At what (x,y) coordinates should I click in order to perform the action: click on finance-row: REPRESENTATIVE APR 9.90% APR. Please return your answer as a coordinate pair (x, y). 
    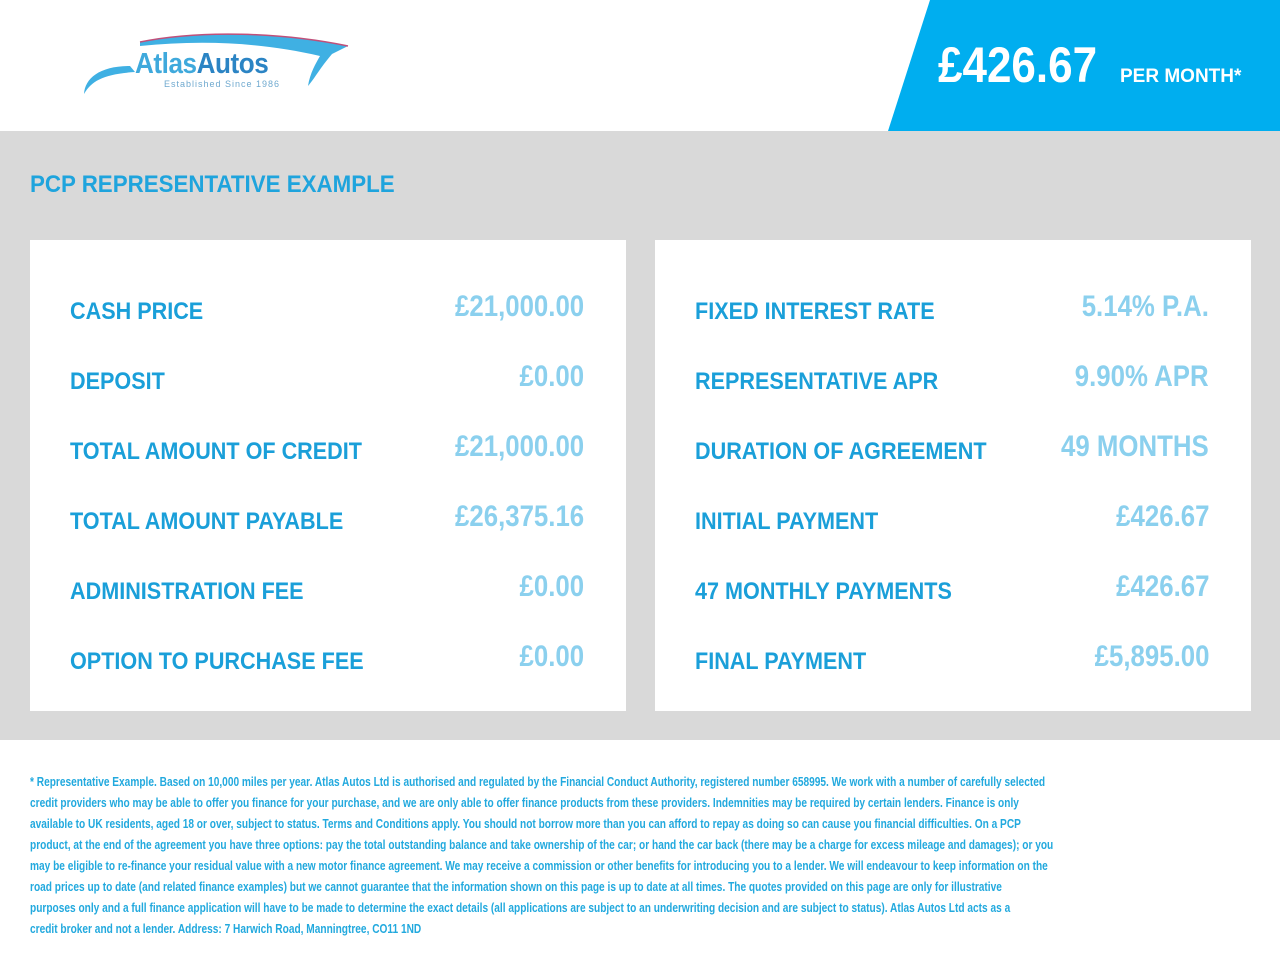
    Looking at the image, I should click on (952, 380).